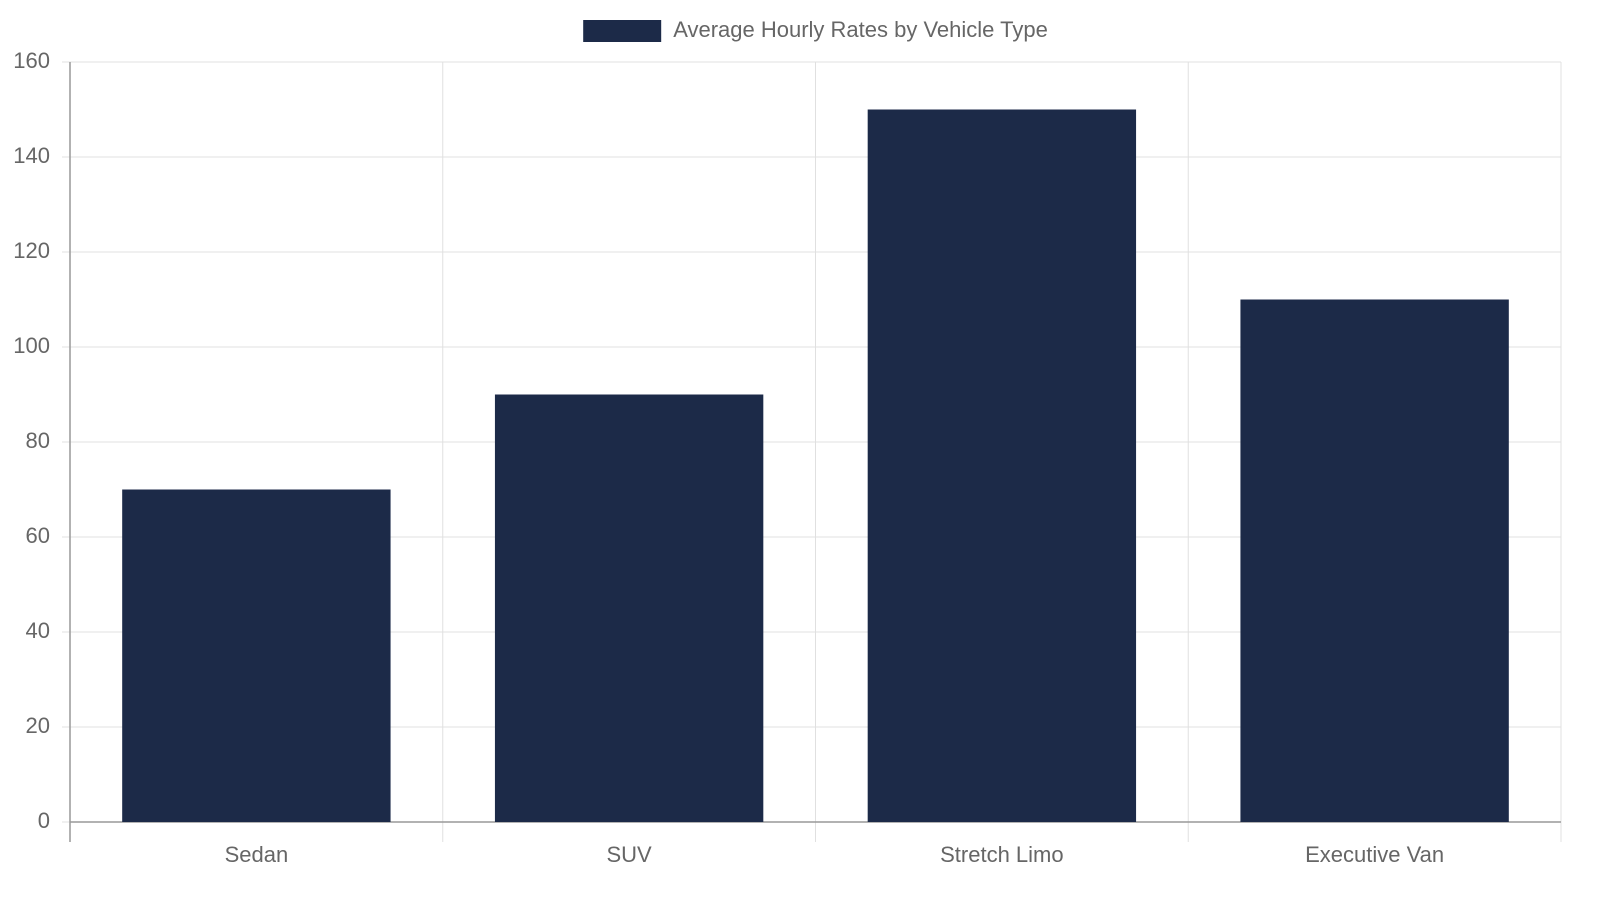 The width and height of the screenshot is (1600, 900). I want to click on y-tick-label: 60, so click(38, 535).